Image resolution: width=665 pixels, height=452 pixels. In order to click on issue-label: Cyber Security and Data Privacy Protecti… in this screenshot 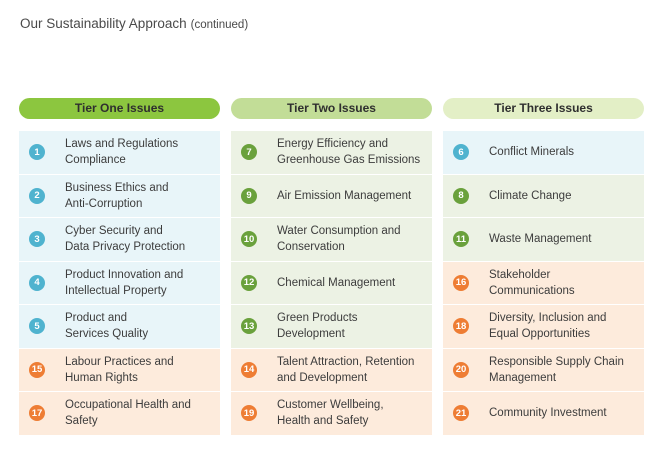, I will do `click(125, 239)`.